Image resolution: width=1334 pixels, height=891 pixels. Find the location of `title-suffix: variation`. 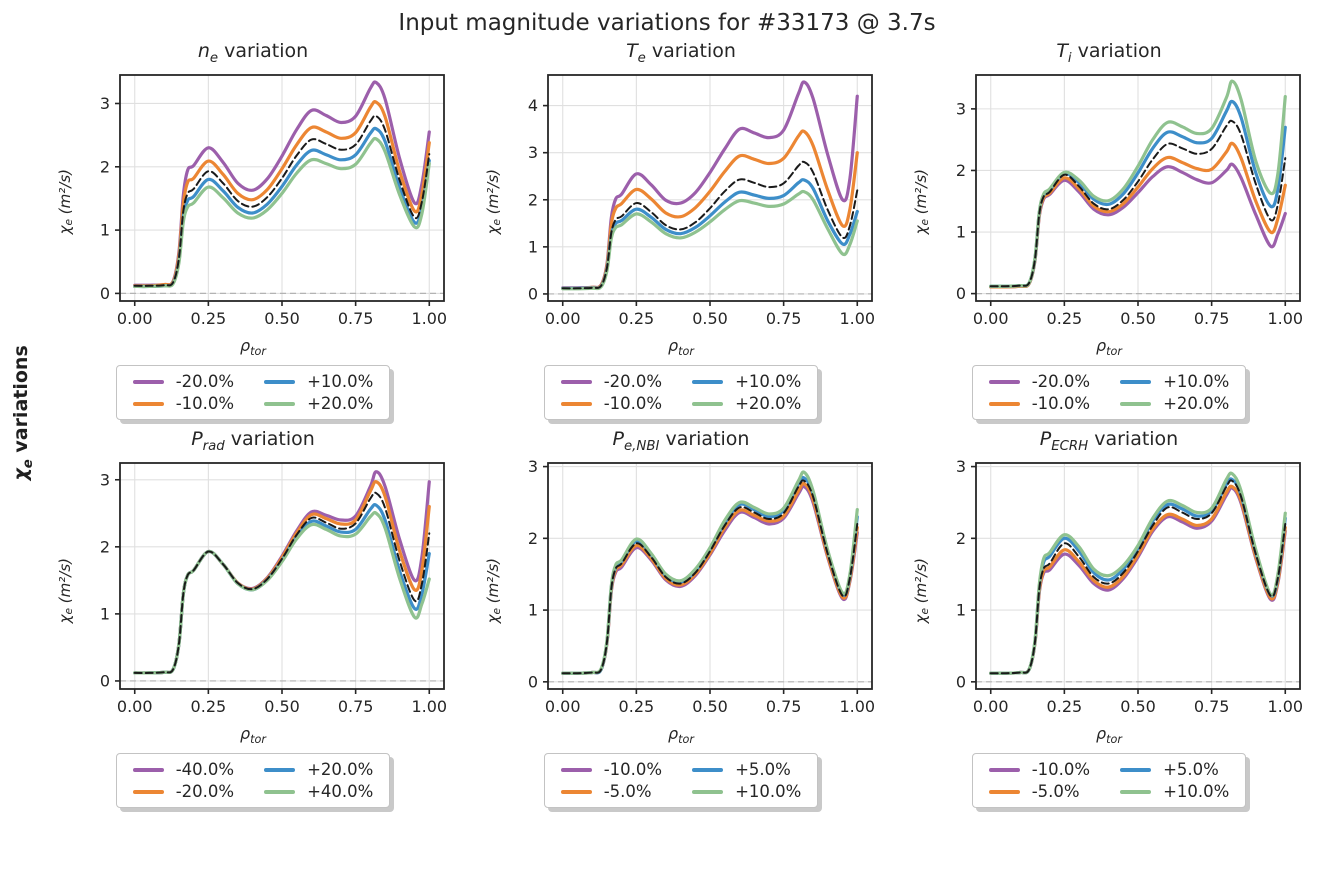

title-suffix: variation is located at coordinates (263, 51).